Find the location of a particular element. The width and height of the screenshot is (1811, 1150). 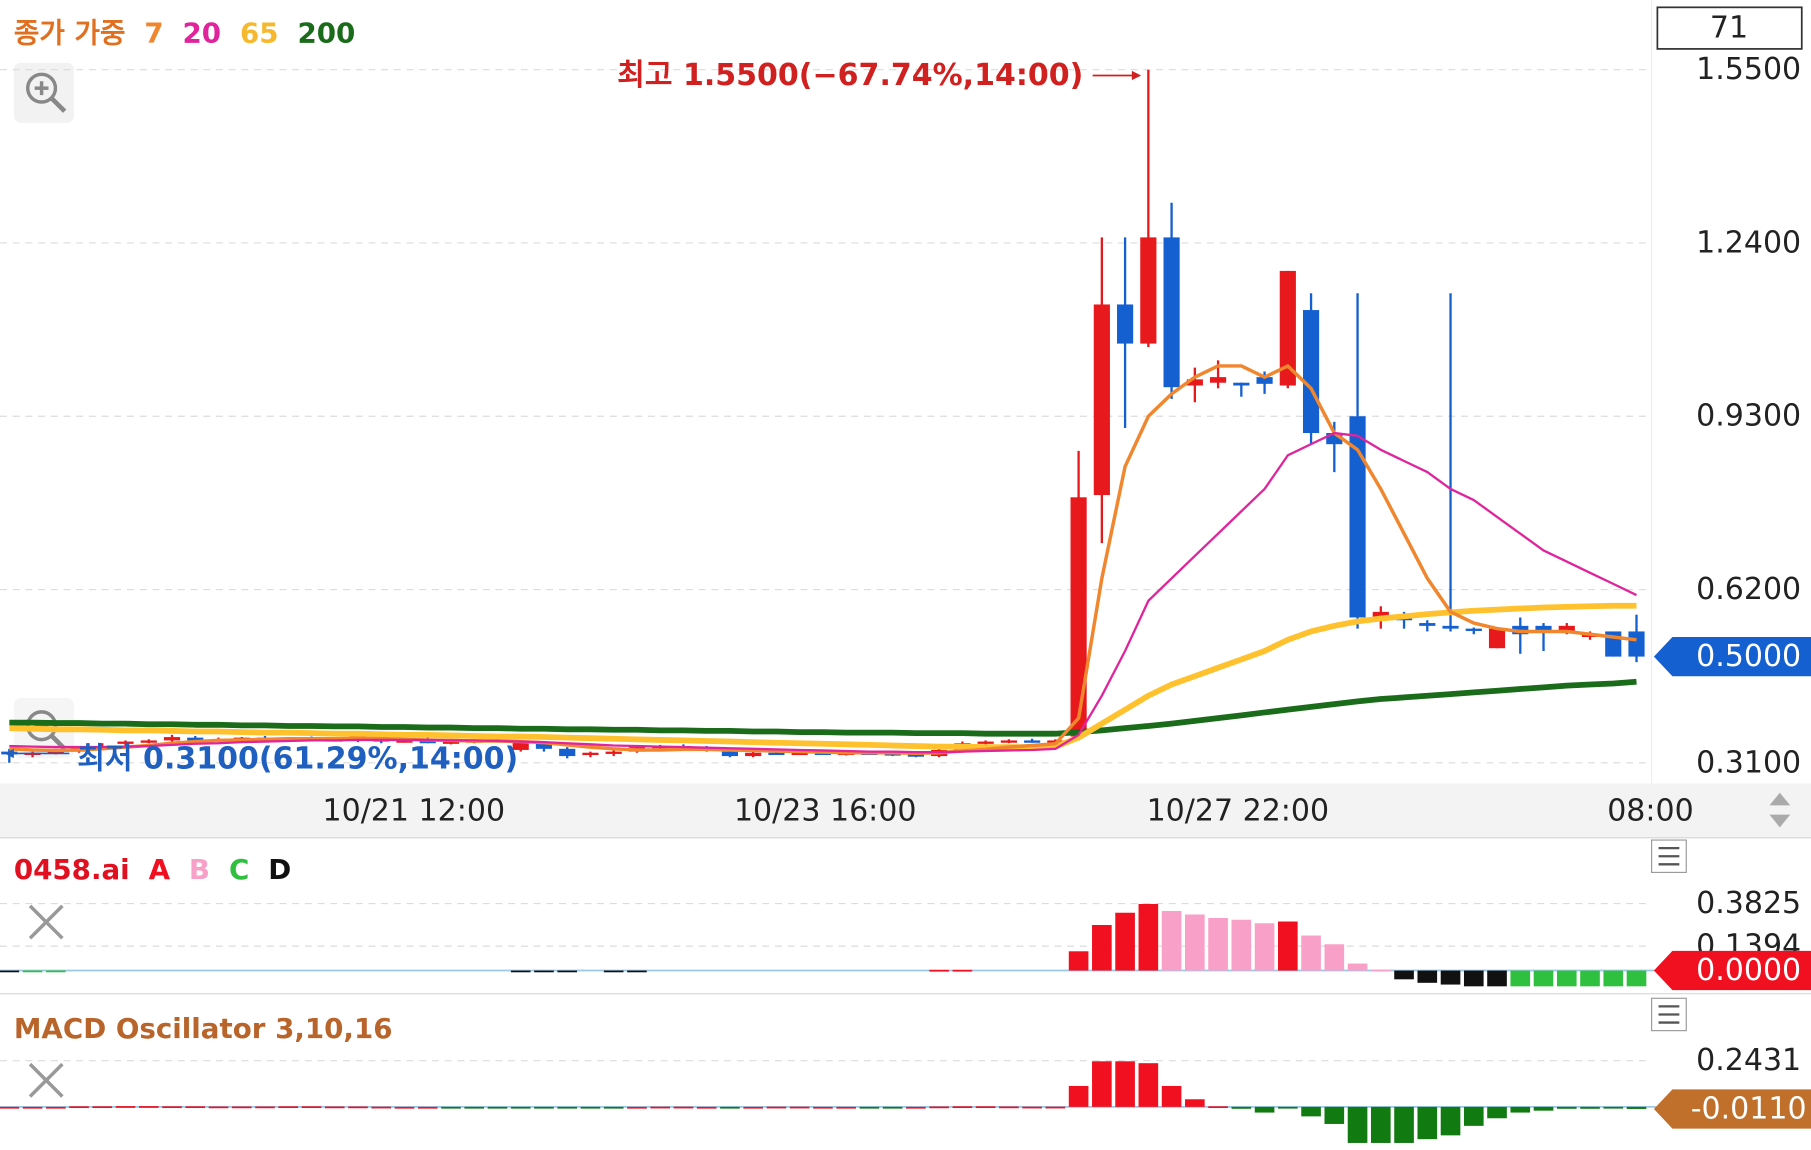

legend-entry: C is located at coordinates (239, 868).